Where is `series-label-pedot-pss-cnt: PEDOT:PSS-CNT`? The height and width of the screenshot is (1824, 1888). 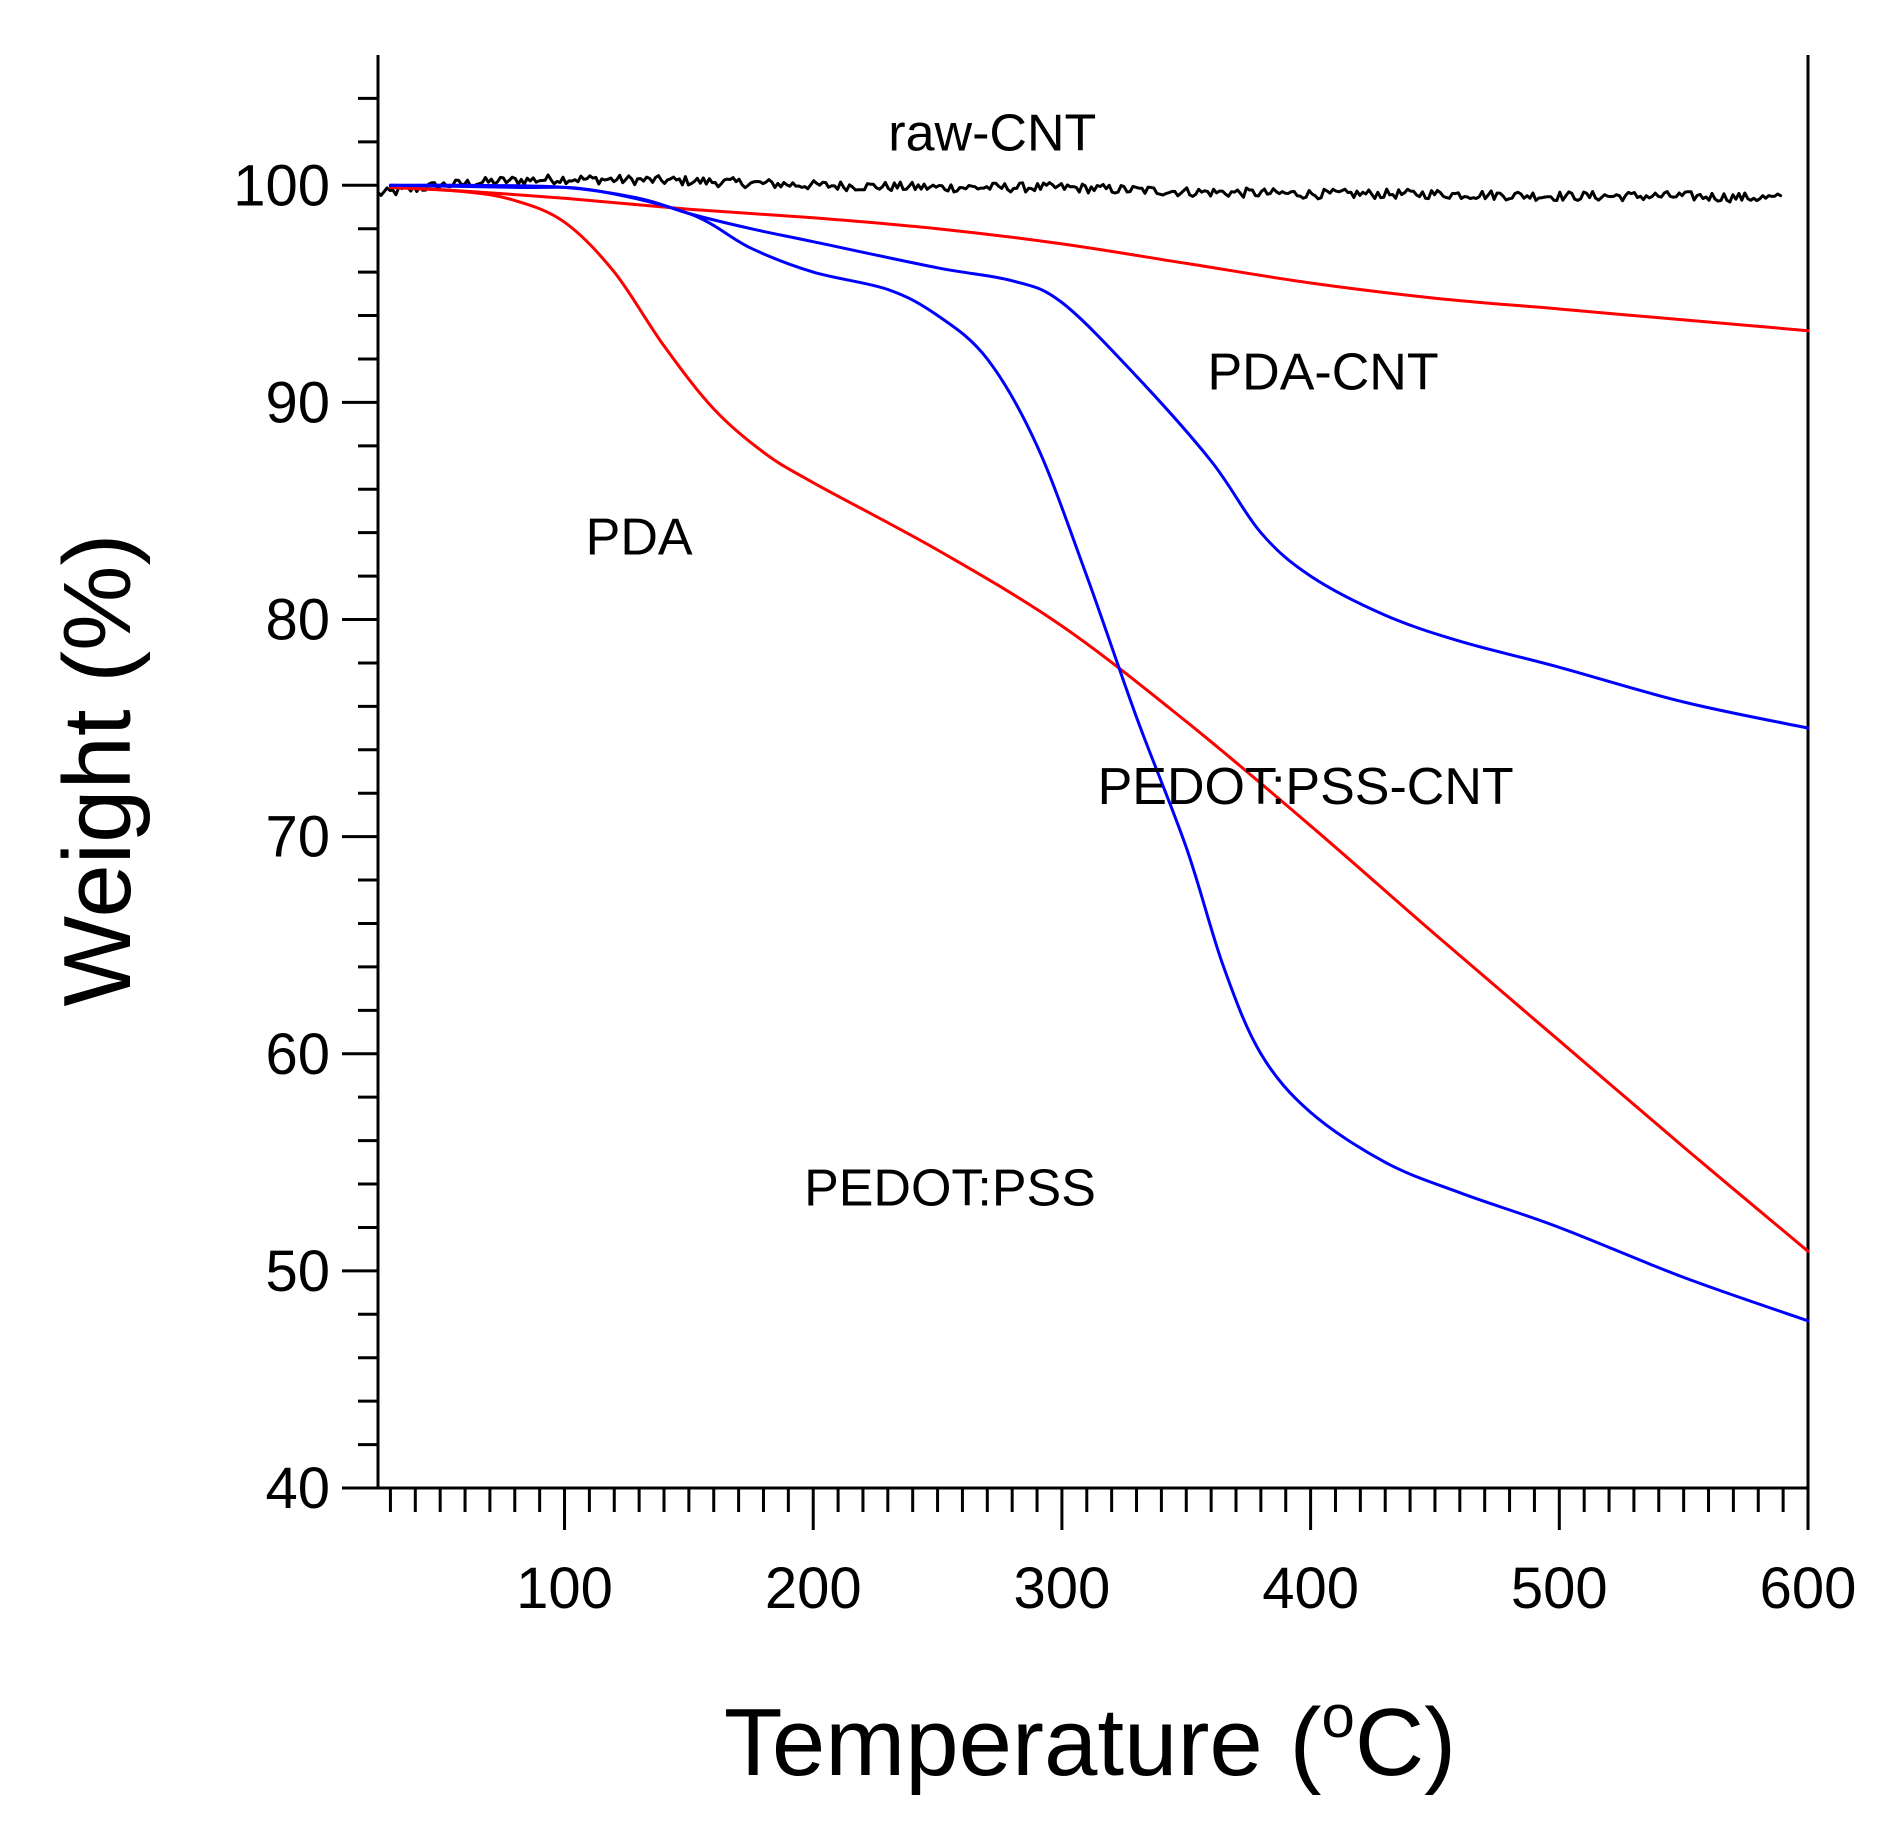
series-label-pedot-pss-cnt: PEDOT:PSS-CNT is located at coordinates (1306, 787).